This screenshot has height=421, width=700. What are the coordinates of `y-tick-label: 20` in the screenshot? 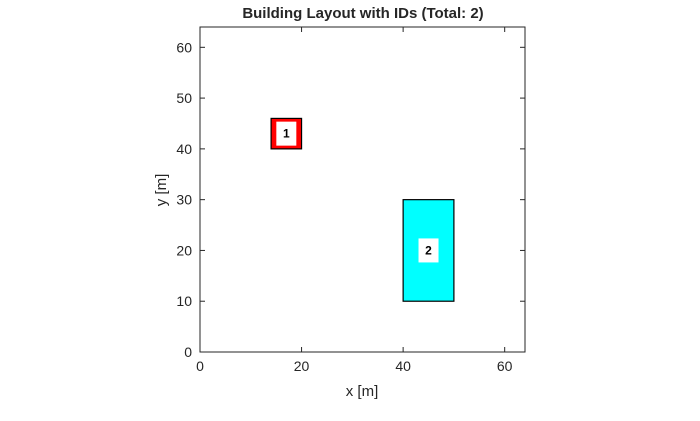 It's located at (184, 250).